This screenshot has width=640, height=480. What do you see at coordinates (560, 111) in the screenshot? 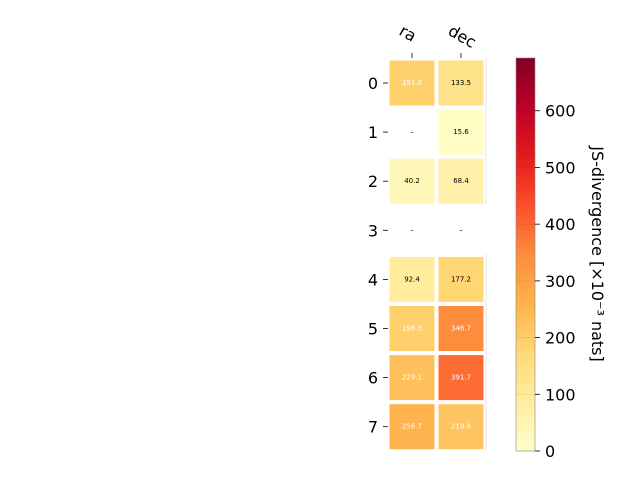
I see `colorbar-tick-label: 600` at bounding box center [560, 111].